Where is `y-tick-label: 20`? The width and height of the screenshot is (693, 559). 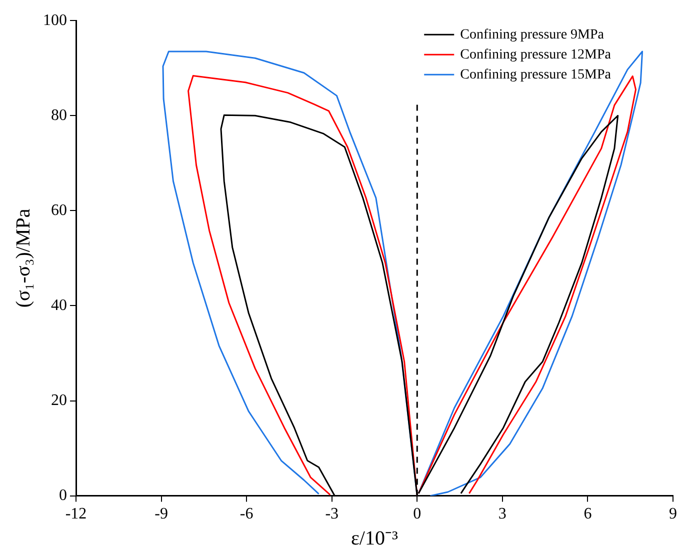
y-tick-label: 20 is located at coordinates (59, 400).